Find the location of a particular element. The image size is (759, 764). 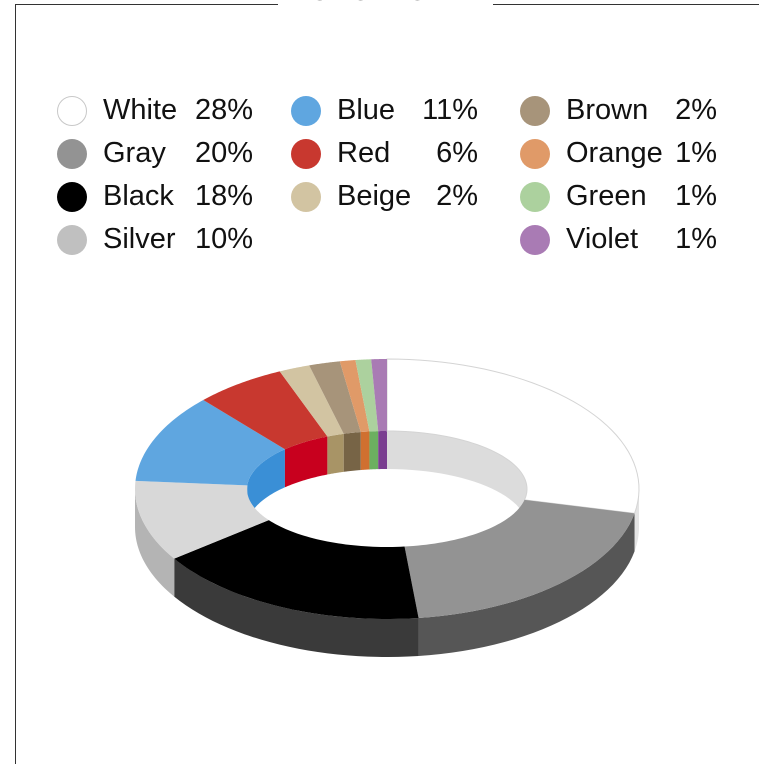

slice-inner-green is located at coordinates (373, 450).